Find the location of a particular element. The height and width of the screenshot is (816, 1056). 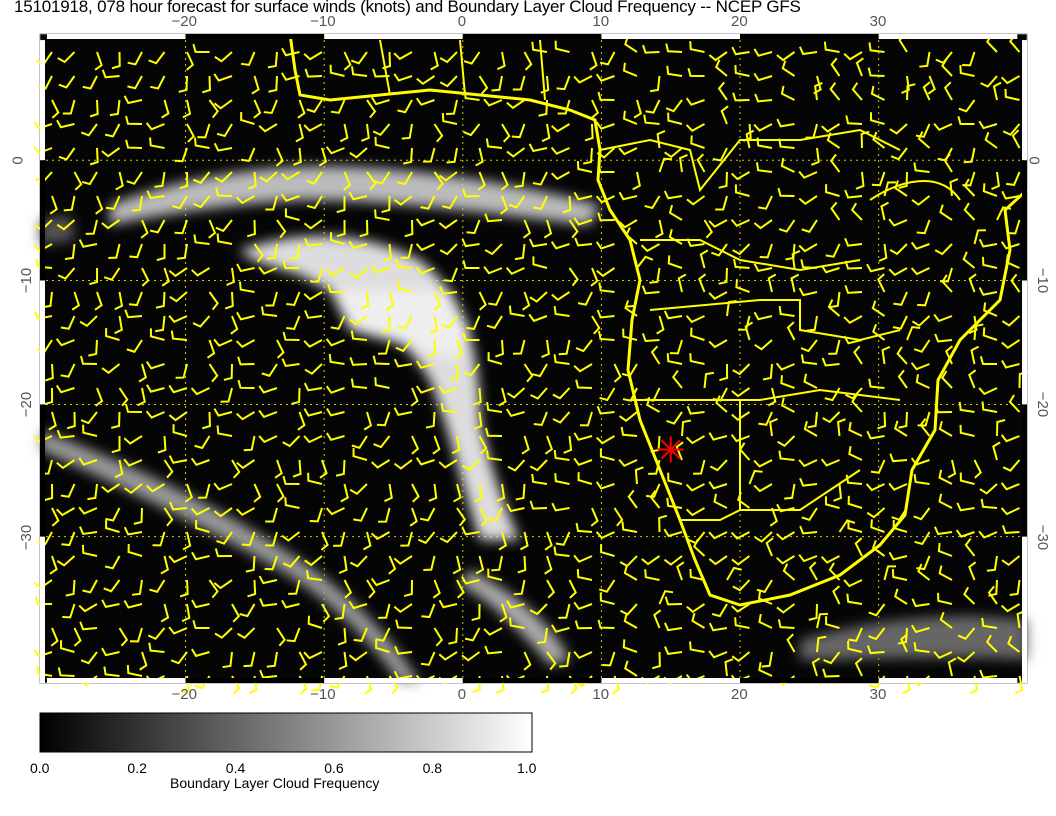

lat-tick-label-left: −20 is located at coordinates (27, 405).